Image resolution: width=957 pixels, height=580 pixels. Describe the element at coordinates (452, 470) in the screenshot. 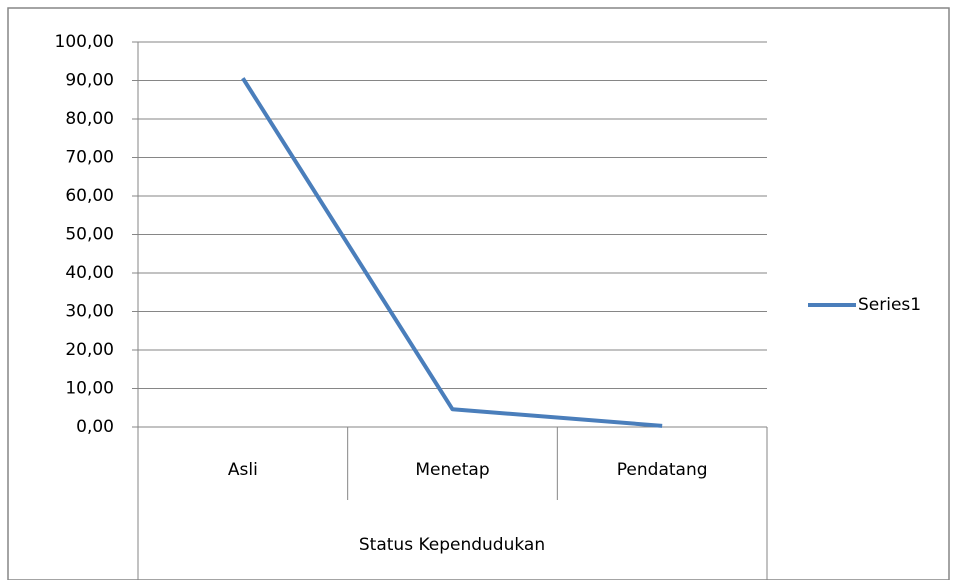

I see `x-tick-label: Menetap` at that location.